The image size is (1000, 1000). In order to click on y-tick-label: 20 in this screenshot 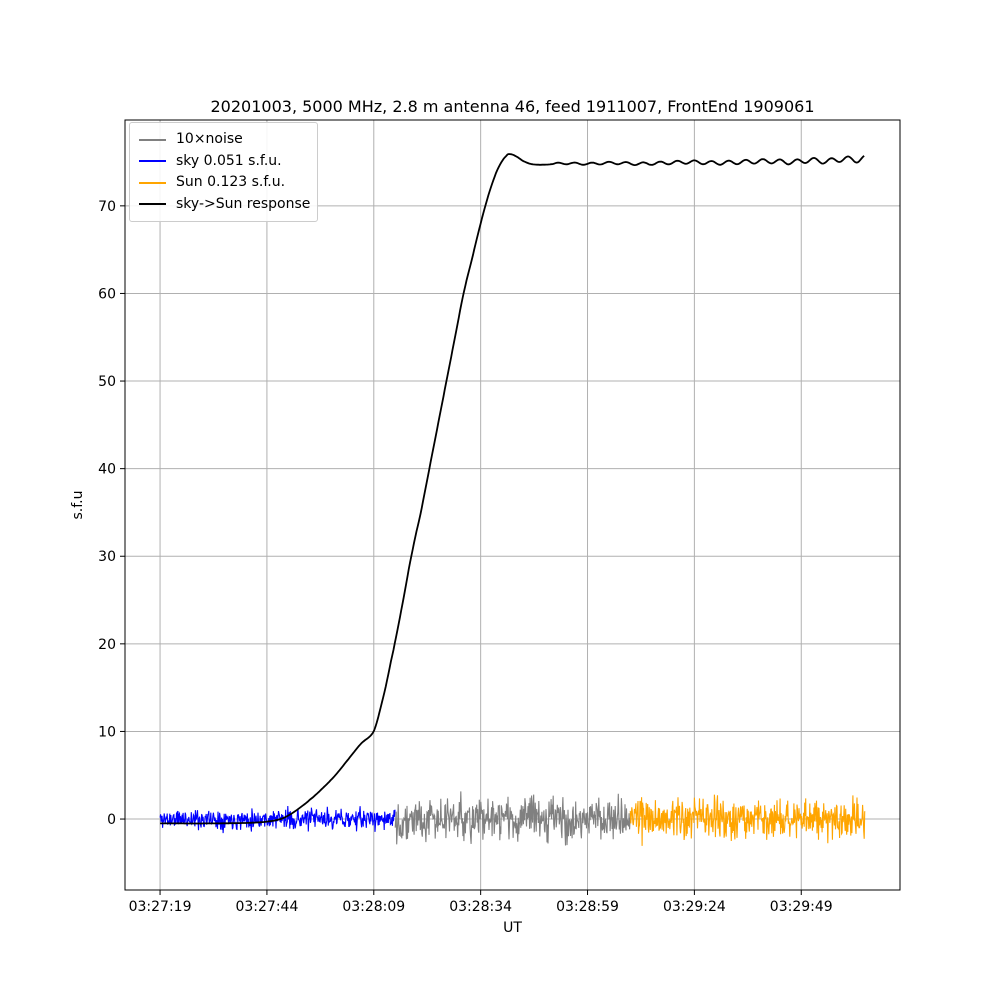, I will do `click(107, 645)`.